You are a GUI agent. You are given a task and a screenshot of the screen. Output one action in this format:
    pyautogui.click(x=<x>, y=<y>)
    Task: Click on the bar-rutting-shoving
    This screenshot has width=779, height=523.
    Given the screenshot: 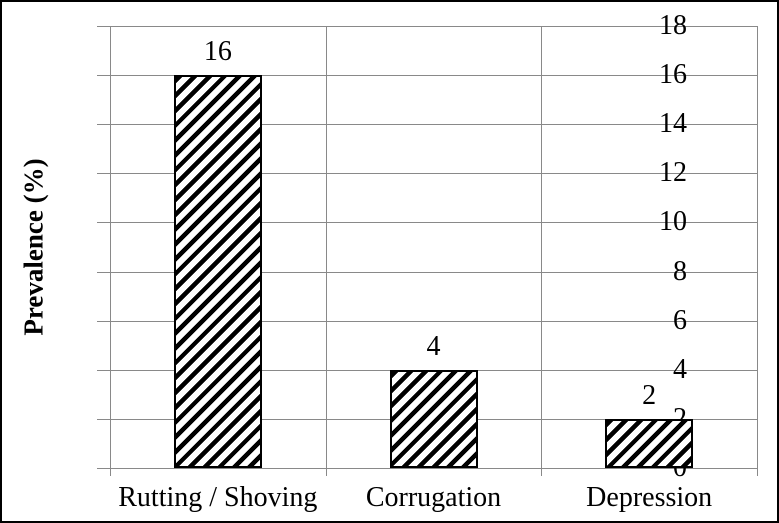 What is the action you would take?
    pyautogui.click(x=217, y=271)
    